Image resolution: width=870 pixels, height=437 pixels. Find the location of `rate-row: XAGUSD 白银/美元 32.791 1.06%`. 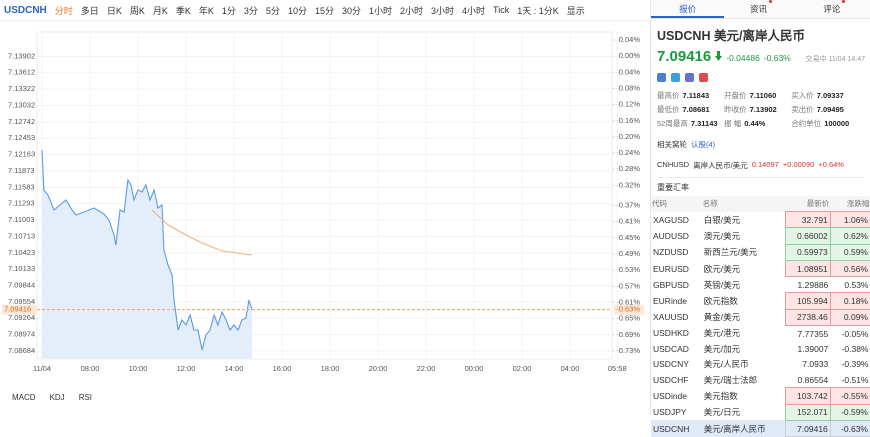

rate-row: XAGUSD 白银/美元 32.791 1.06% is located at coordinates (760, 219).